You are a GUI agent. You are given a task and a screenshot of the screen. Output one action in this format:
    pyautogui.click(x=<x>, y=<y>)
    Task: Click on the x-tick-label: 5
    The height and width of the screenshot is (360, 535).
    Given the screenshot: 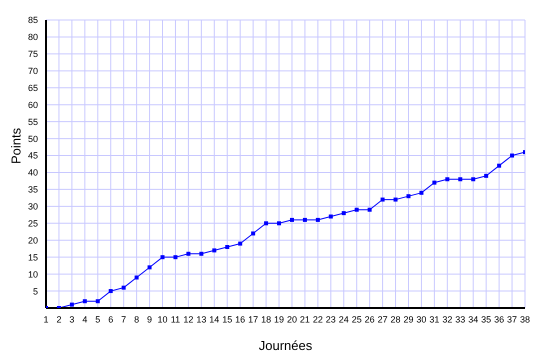 What is the action you would take?
    pyautogui.click(x=97, y=319)
    